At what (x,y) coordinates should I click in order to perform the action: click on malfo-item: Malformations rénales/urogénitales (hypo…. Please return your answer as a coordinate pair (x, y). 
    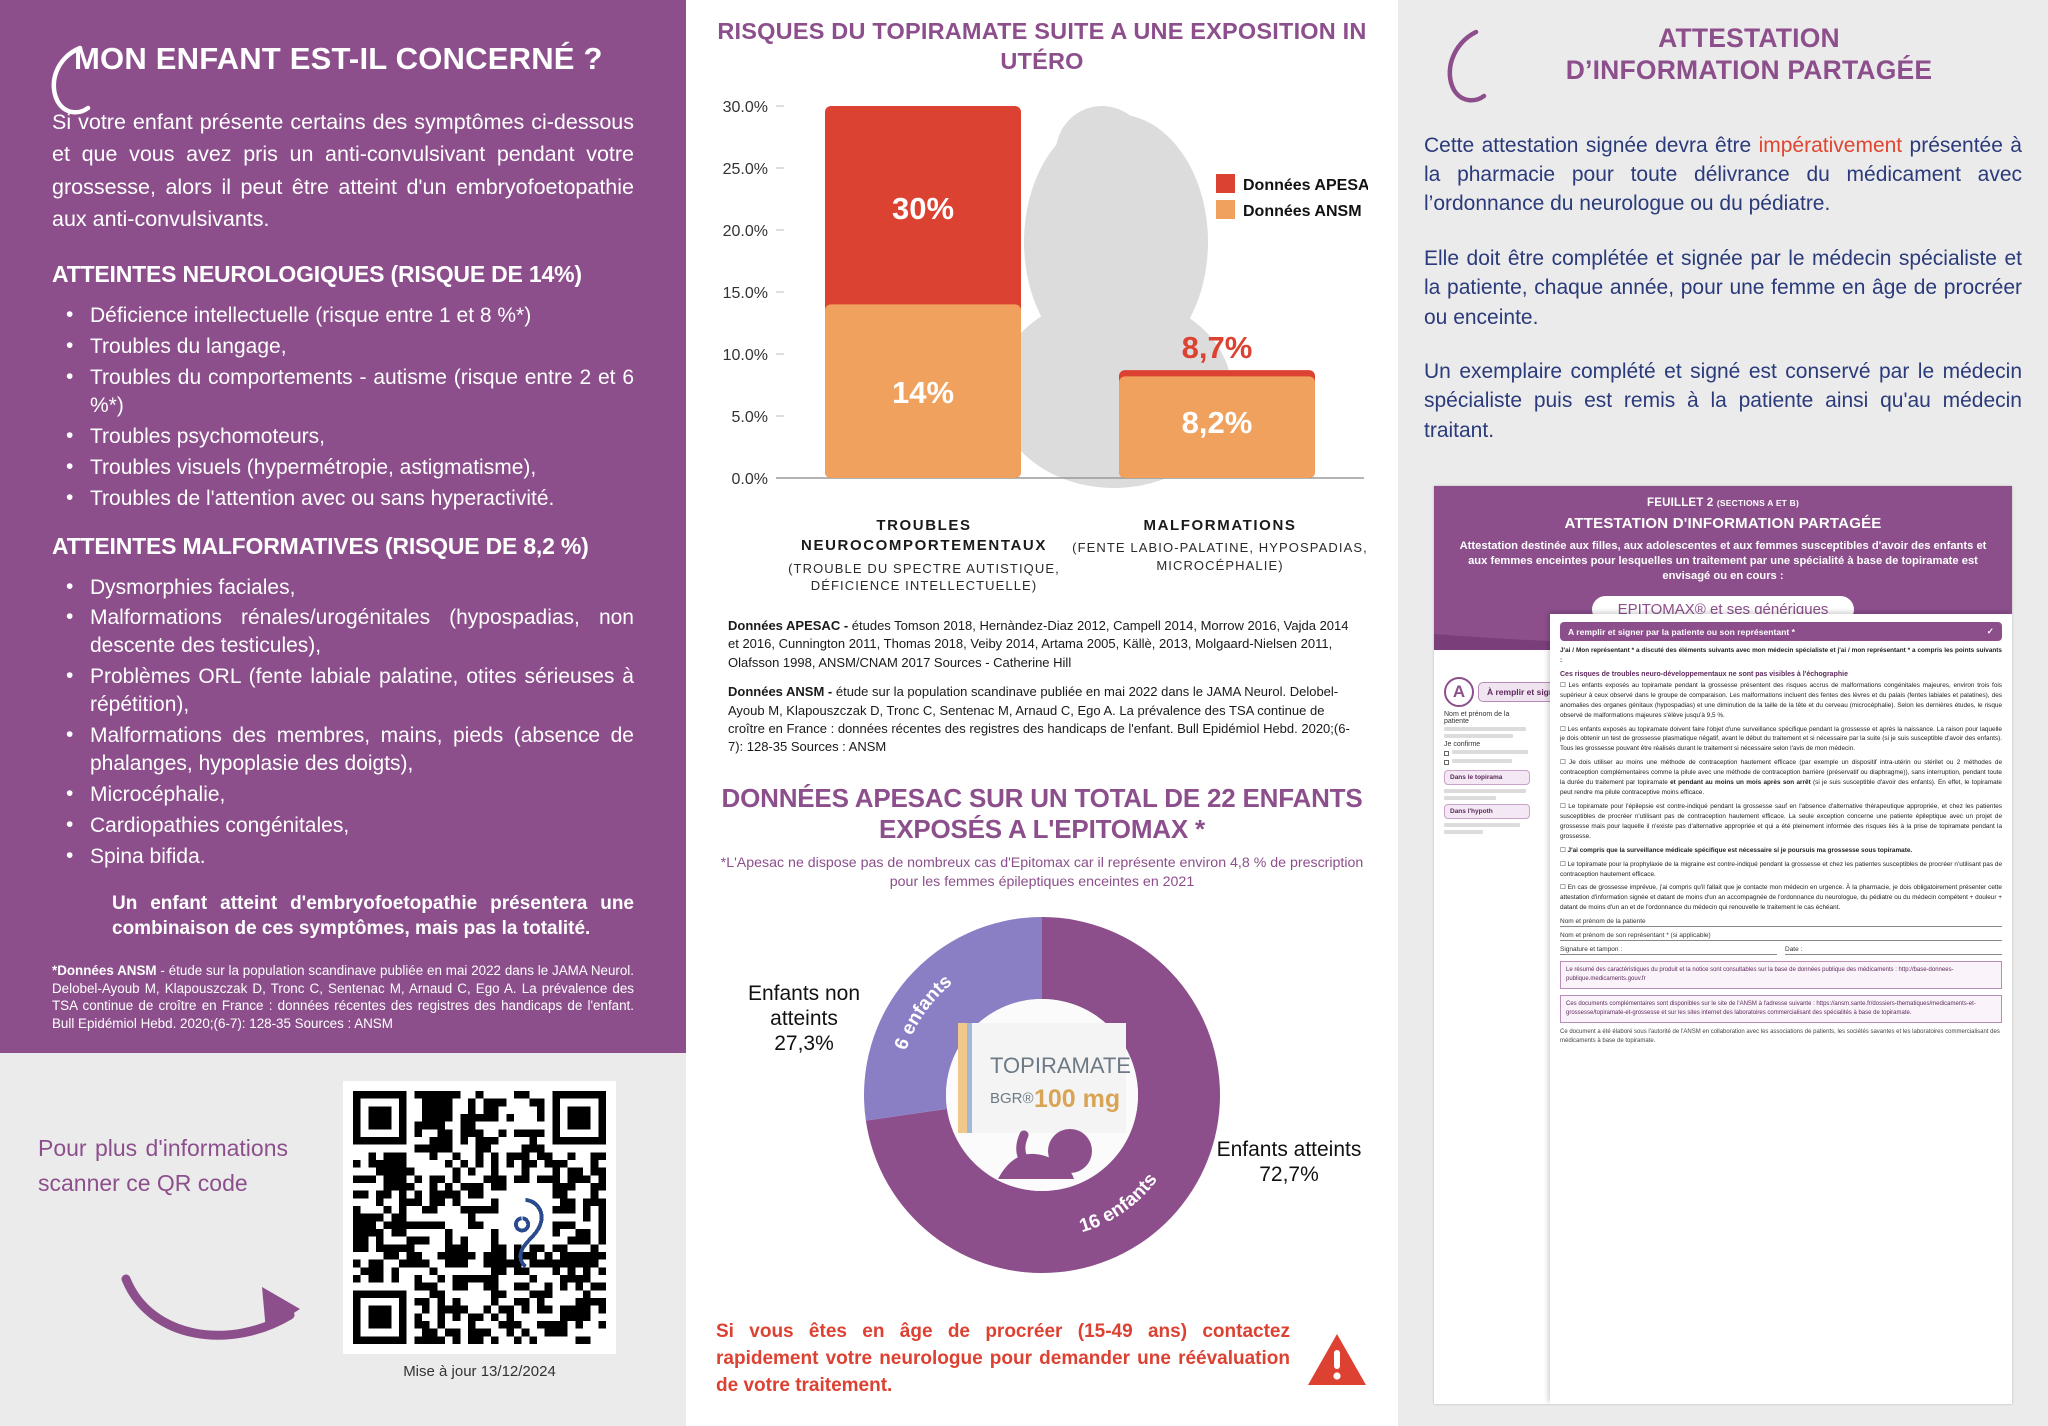
    Looking at the image, I should click on (343, 631).